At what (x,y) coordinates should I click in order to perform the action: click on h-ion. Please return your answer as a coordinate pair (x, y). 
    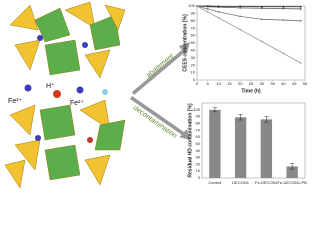
    Looking at the image, I should click on (57, 94).